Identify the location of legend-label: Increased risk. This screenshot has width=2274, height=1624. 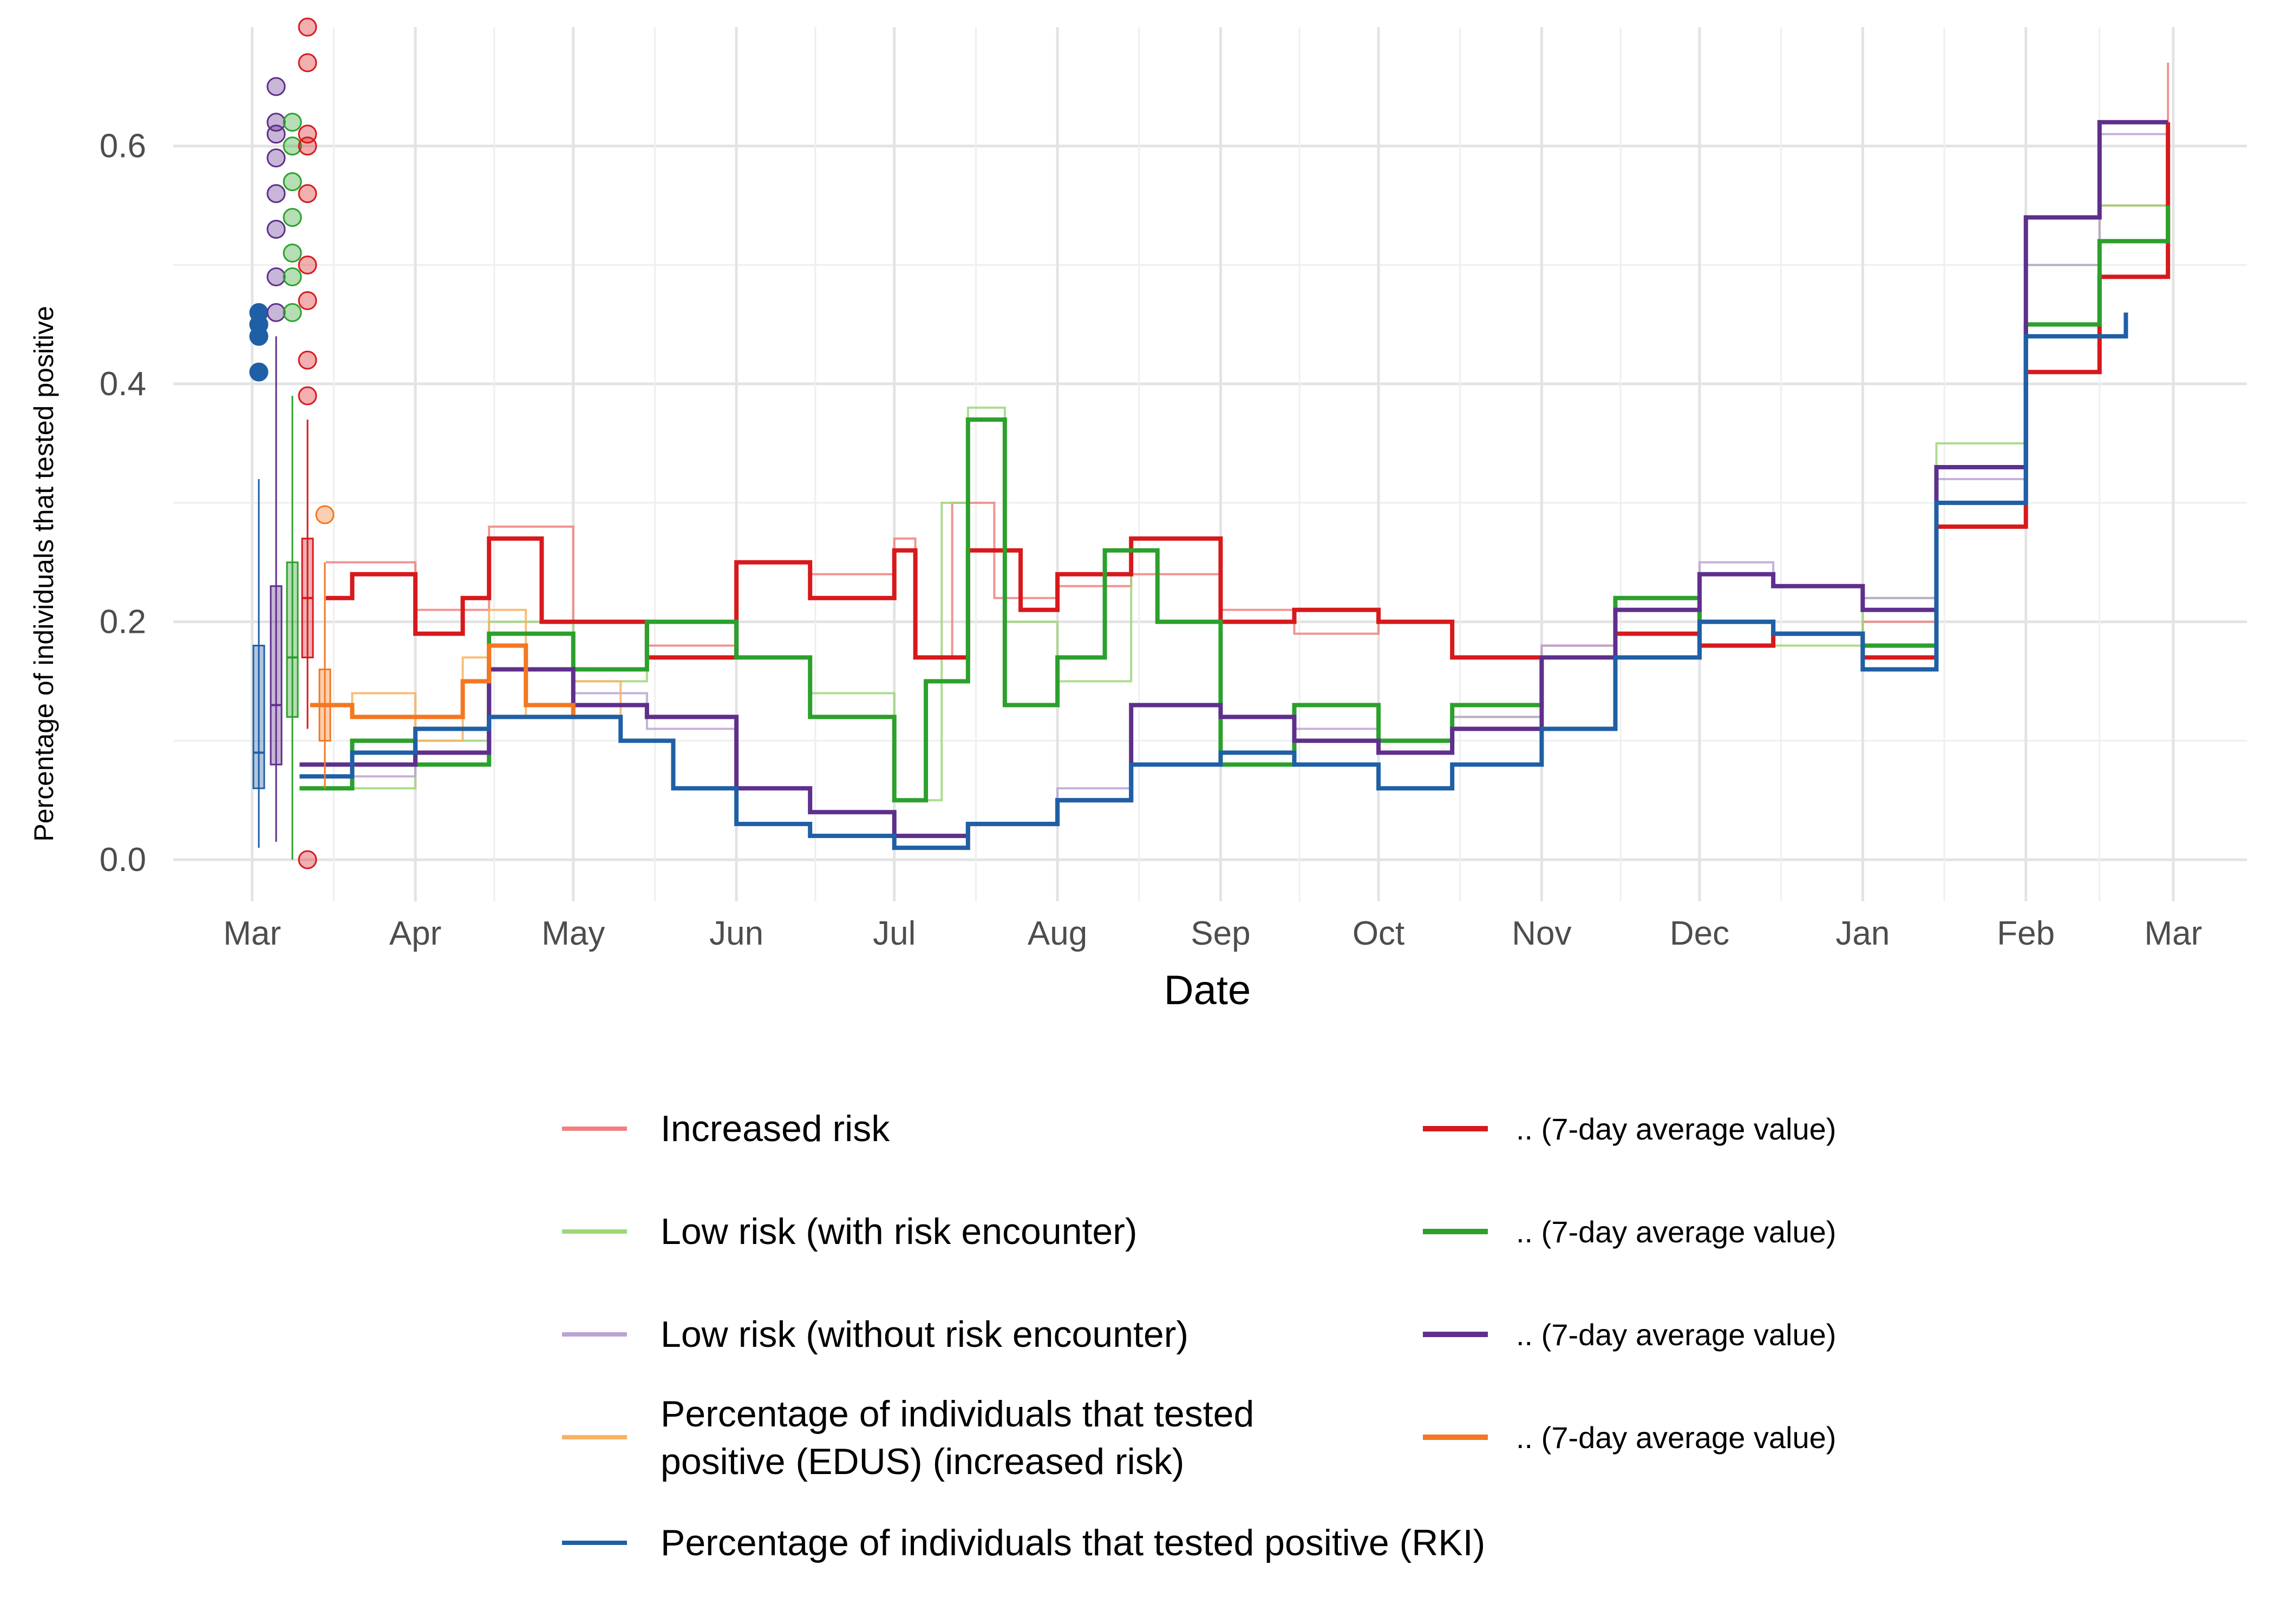
(776, 1128).